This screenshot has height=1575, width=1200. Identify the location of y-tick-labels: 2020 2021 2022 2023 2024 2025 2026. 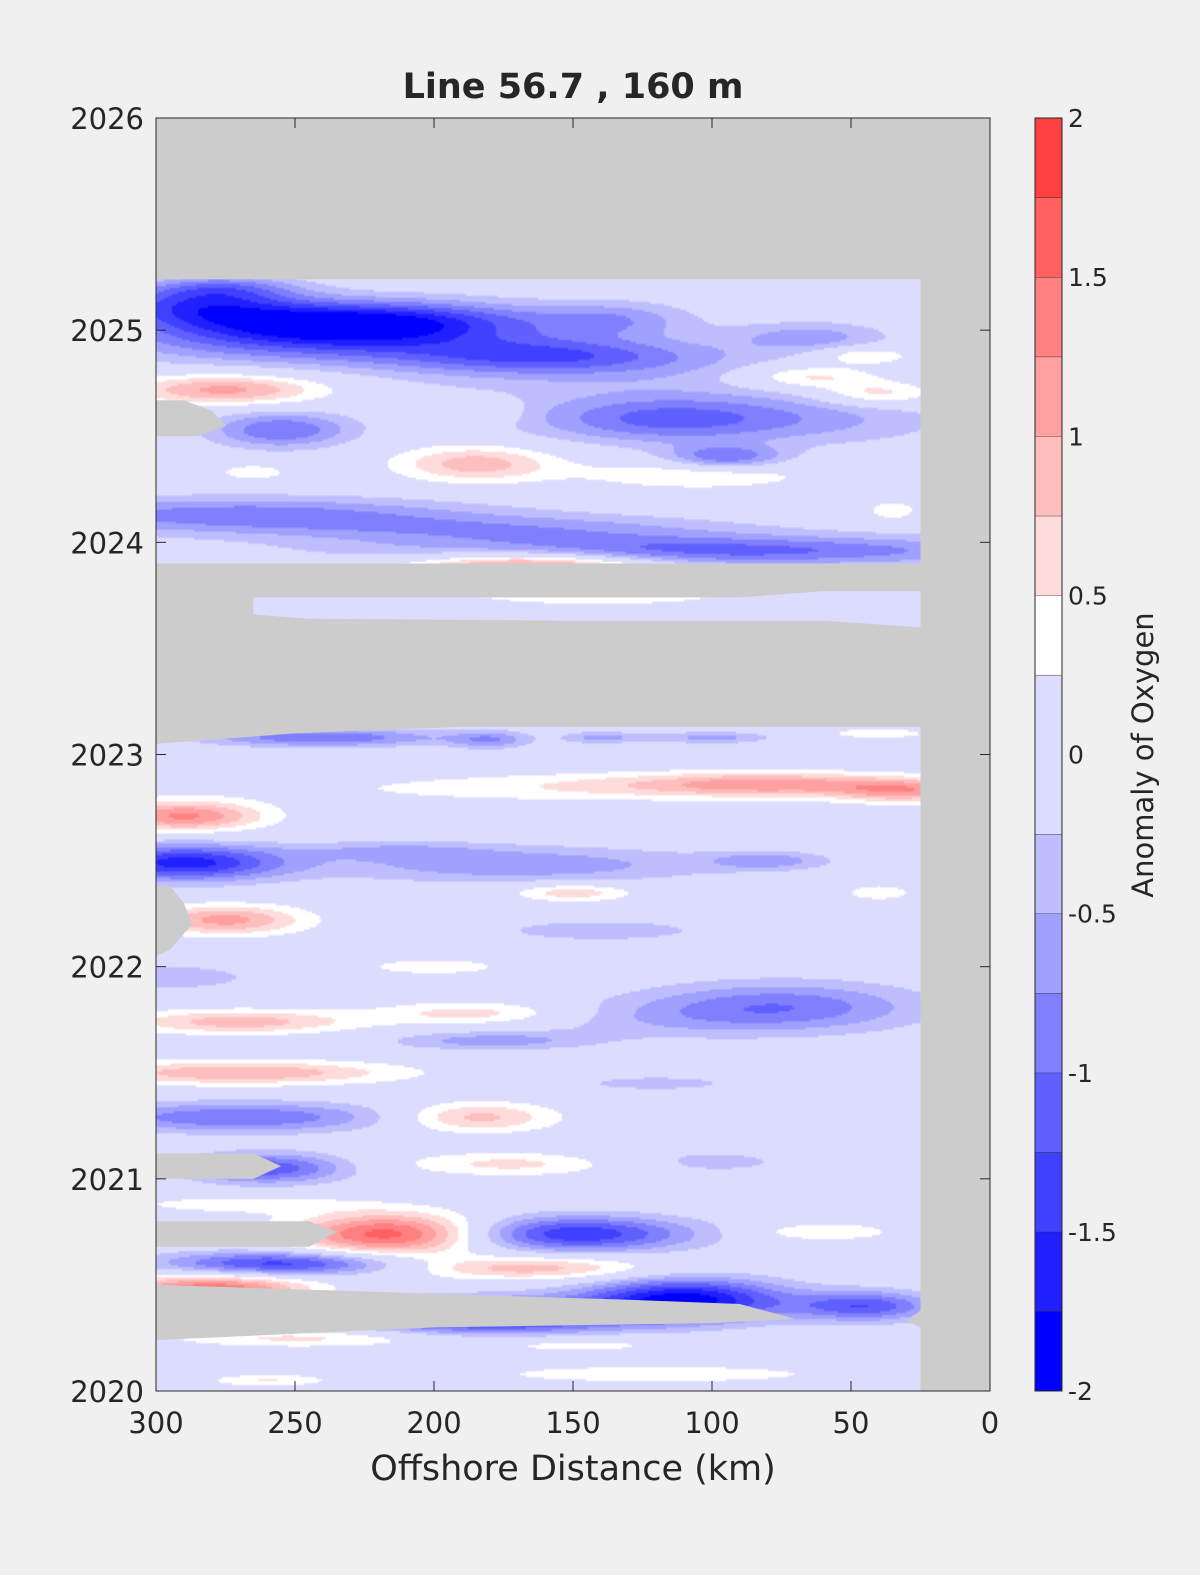
(107, 755).